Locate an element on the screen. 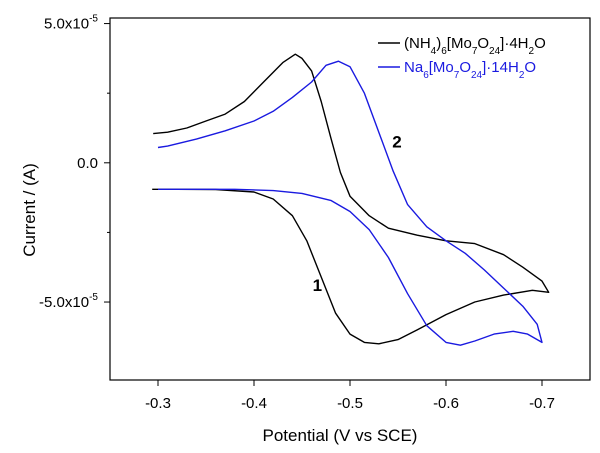  y-tick-label: 5.0x10⁻⁵ is located at coordinates (71, 23).